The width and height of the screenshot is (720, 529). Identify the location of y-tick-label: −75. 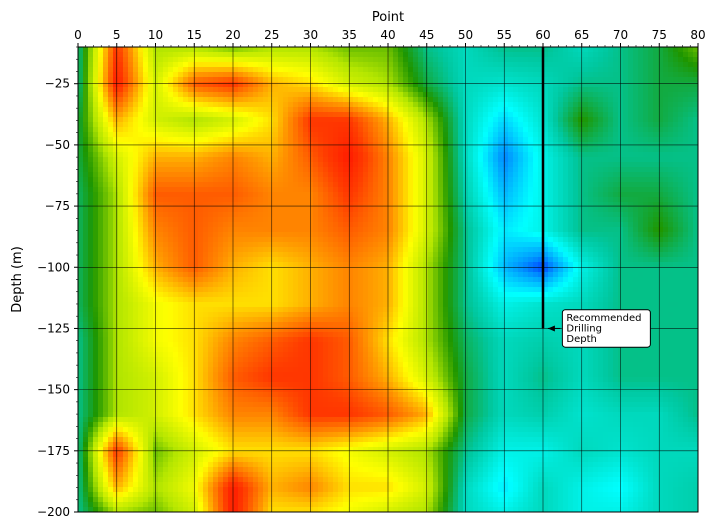
(57, 206).